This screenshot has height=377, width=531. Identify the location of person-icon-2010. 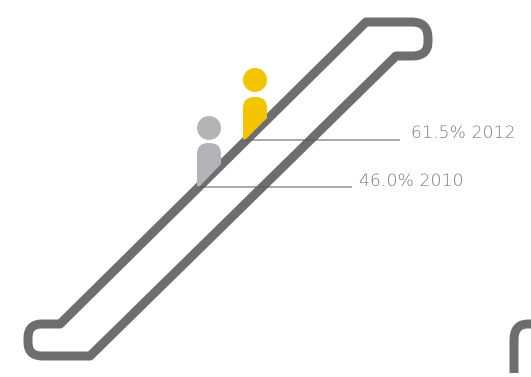
(209, 151).